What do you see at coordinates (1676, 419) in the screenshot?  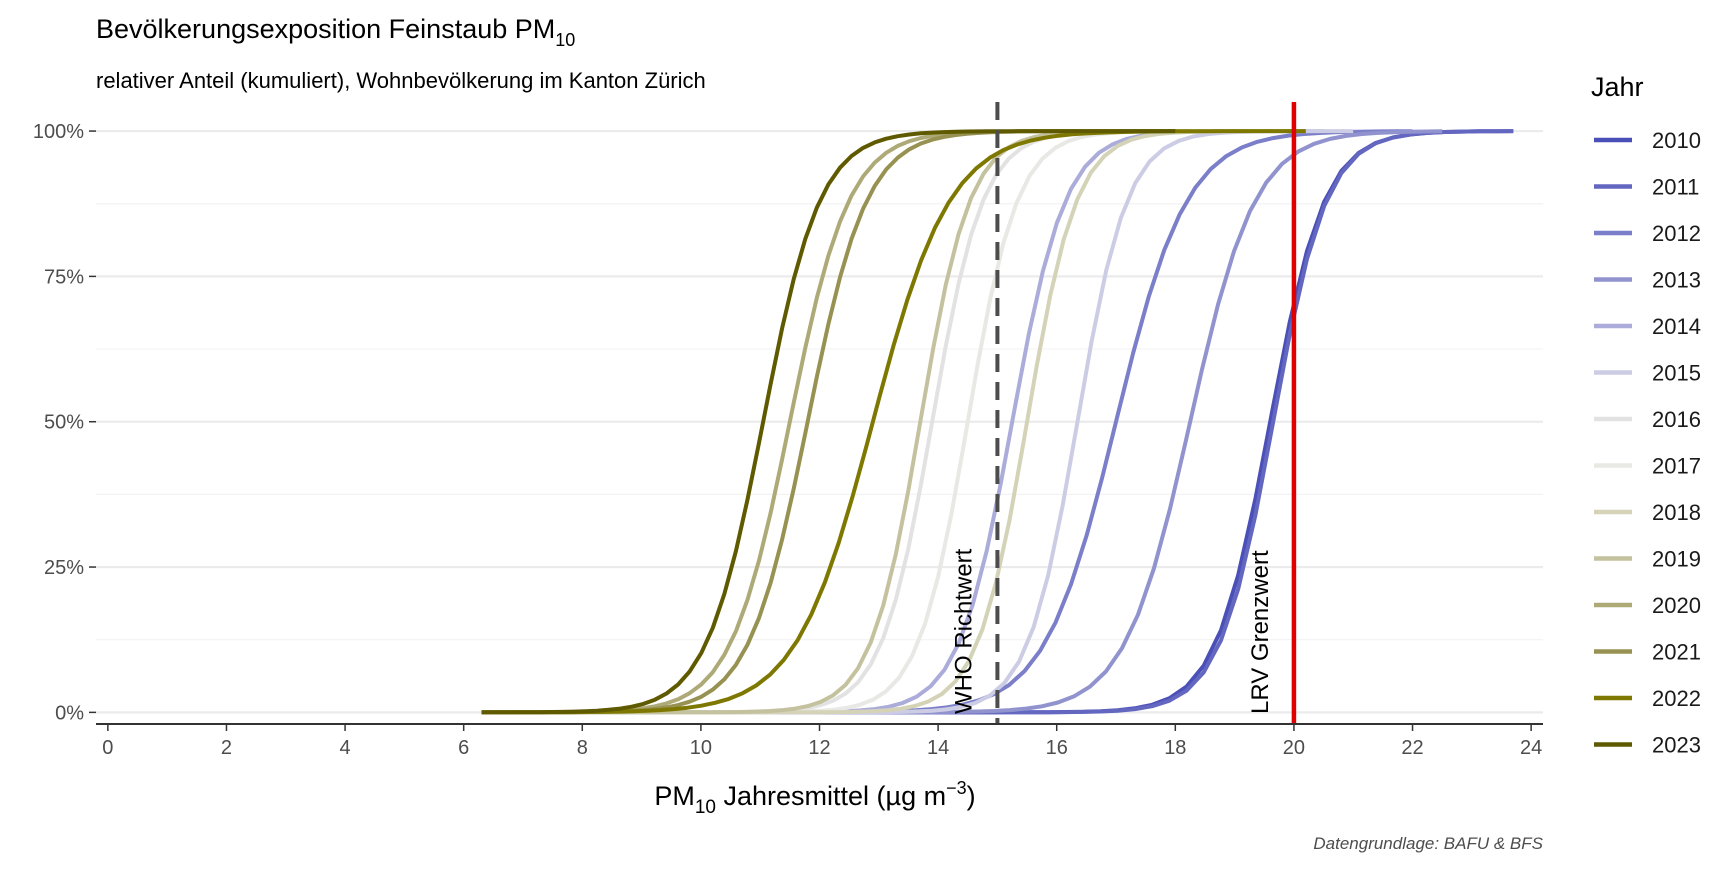 I see `legend-label-2016: 2016` at bounding box center [1676, 419].